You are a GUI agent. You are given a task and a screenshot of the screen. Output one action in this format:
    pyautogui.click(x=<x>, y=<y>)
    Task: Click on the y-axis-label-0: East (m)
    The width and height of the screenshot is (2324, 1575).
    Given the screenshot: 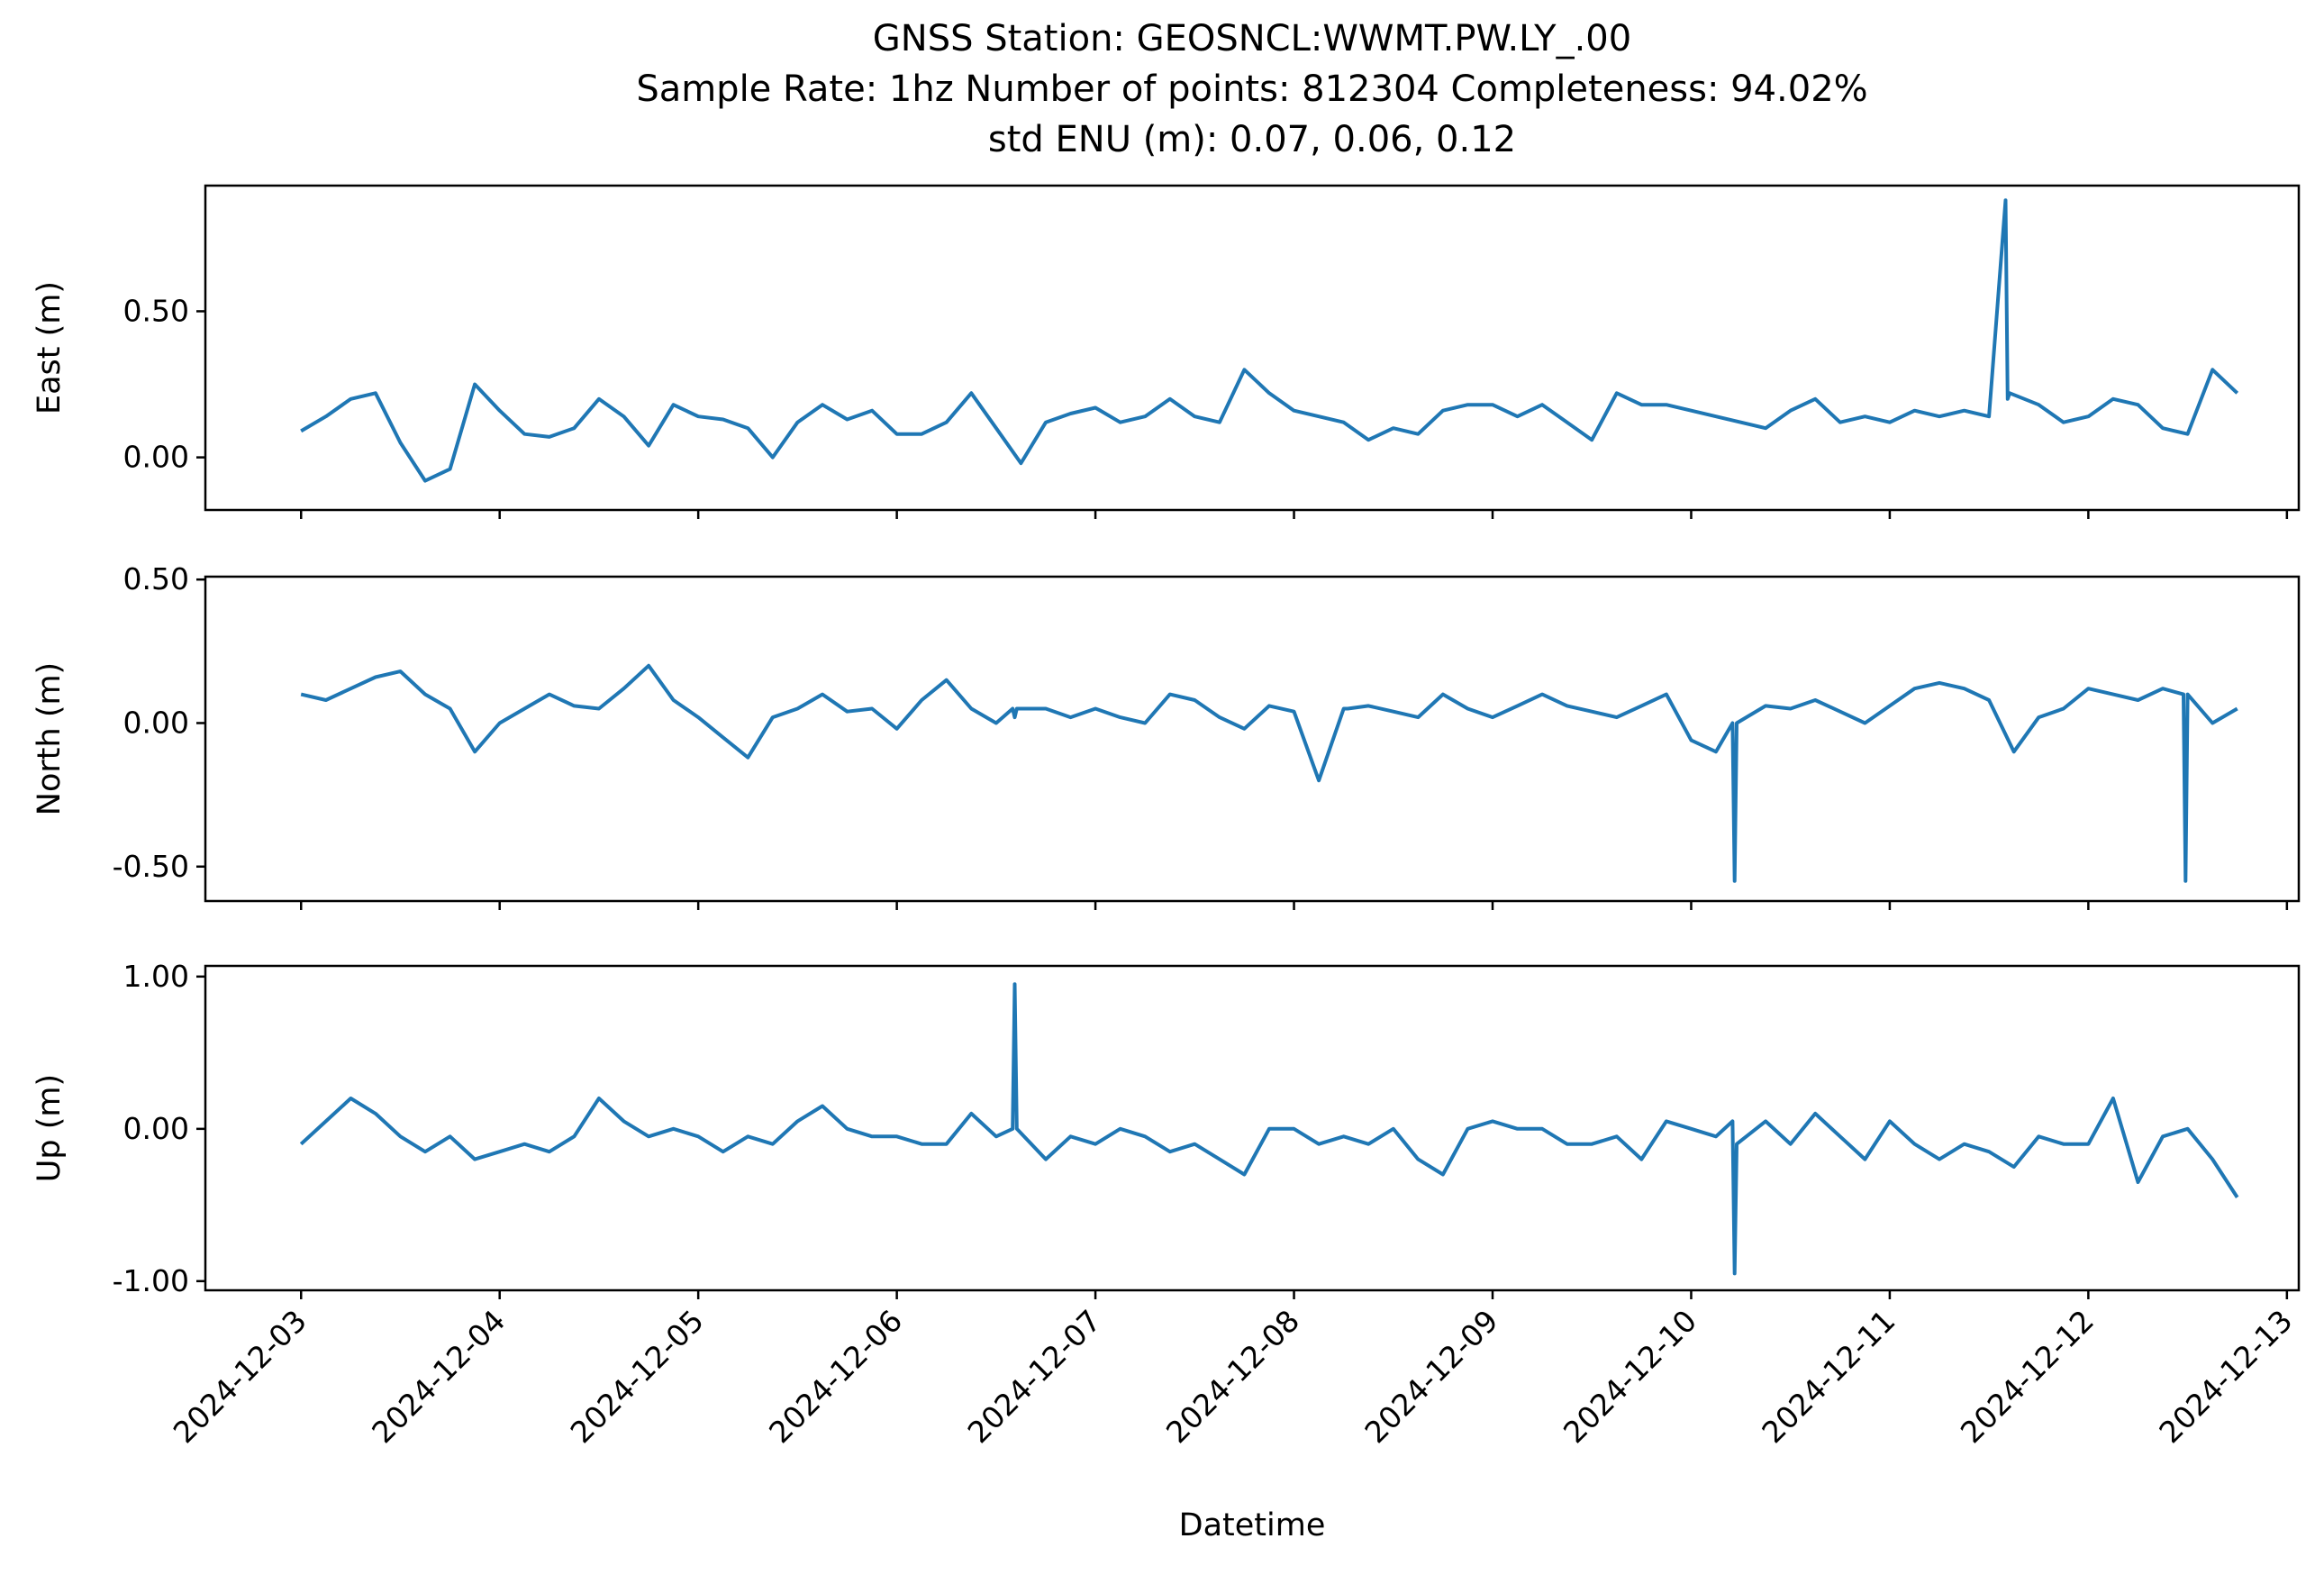 What is the action you would take?
    pyautogui.click(x=50, y=347)
    